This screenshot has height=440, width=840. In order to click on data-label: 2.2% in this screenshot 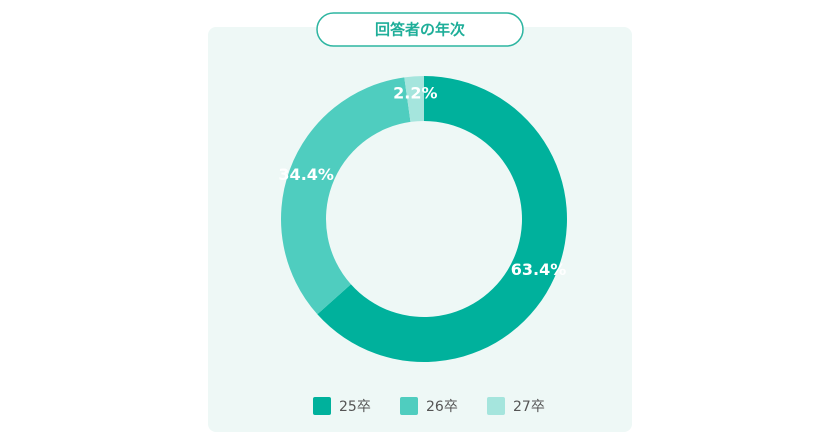, I will do `click(415, 92)`.